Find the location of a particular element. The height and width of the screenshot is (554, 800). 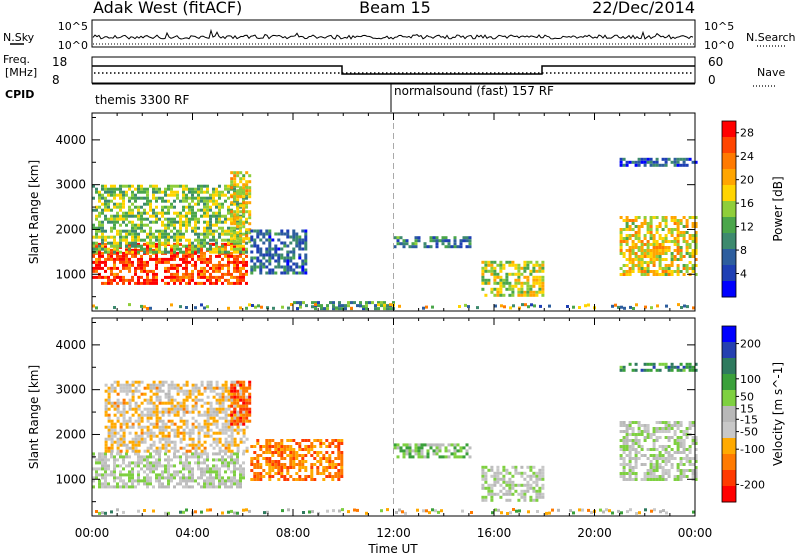

y-tick-label: 4000 is located at coordinates (70, 345).